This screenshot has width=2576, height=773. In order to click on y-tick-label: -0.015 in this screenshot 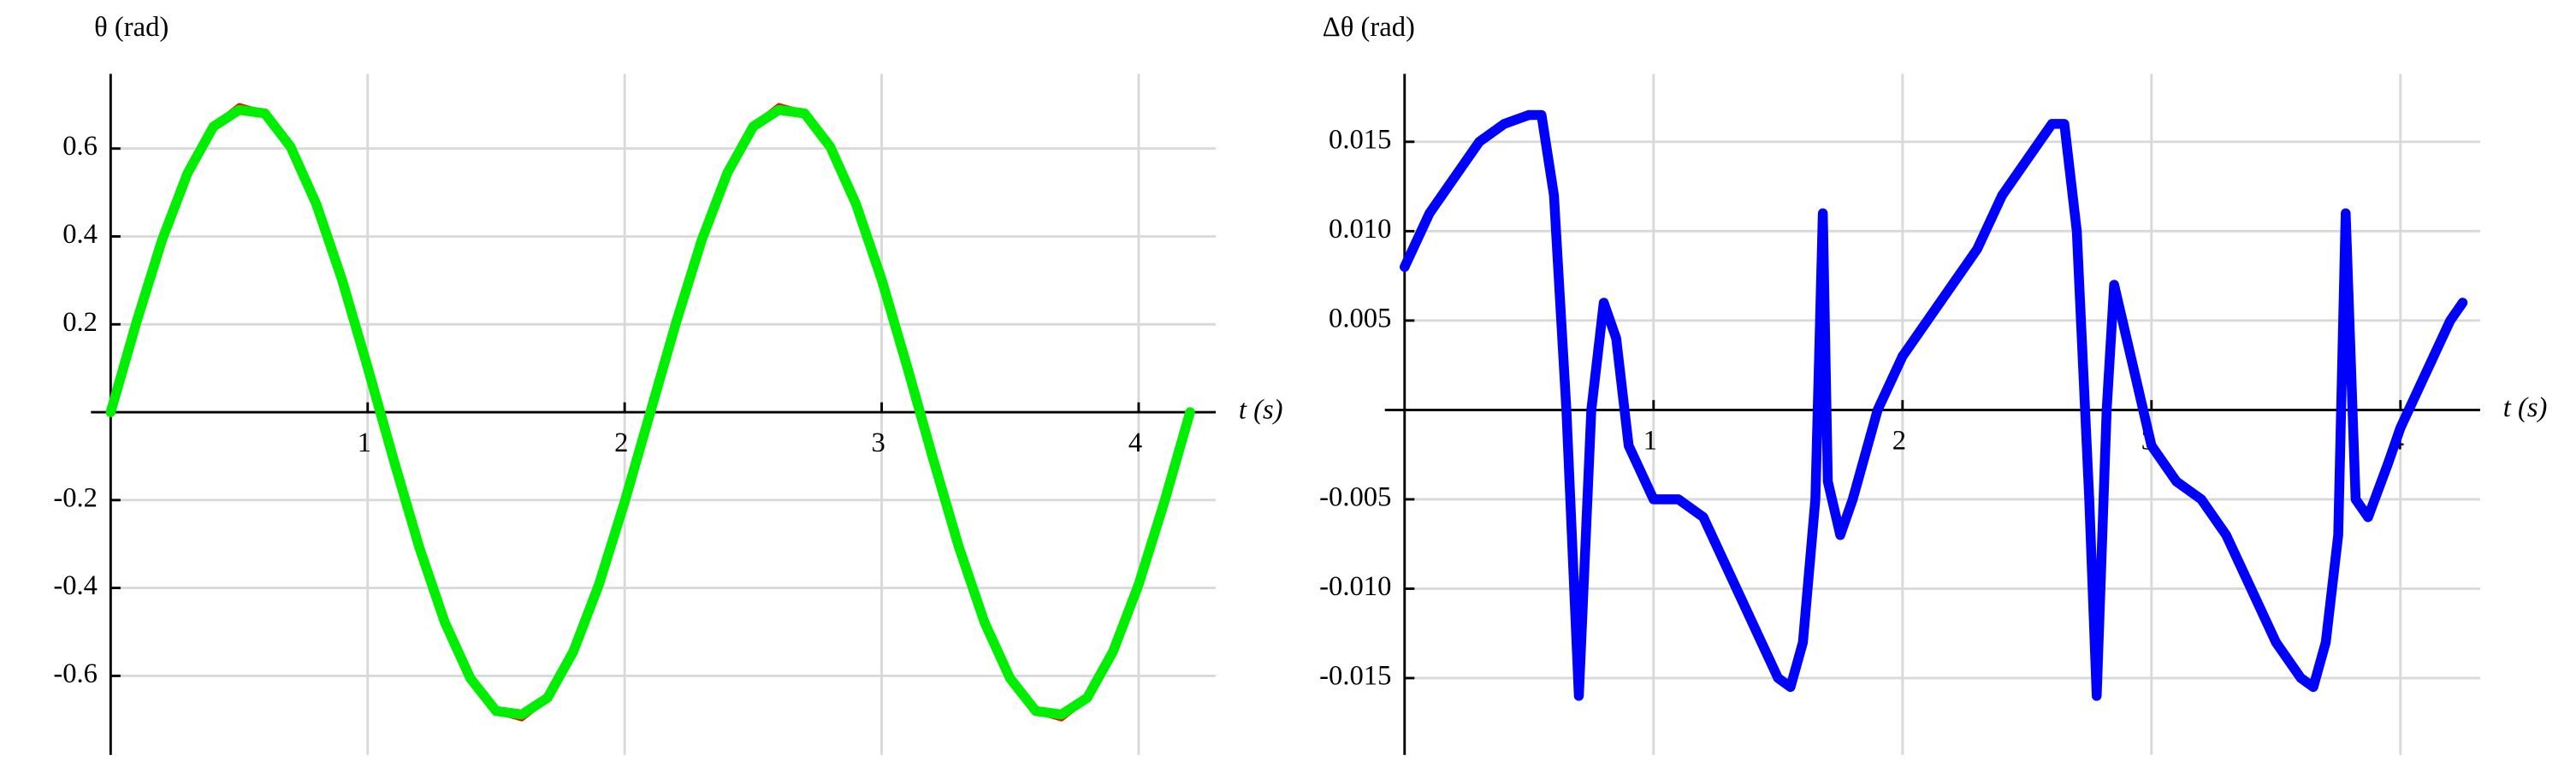, I will do `click(1355, 676)`.